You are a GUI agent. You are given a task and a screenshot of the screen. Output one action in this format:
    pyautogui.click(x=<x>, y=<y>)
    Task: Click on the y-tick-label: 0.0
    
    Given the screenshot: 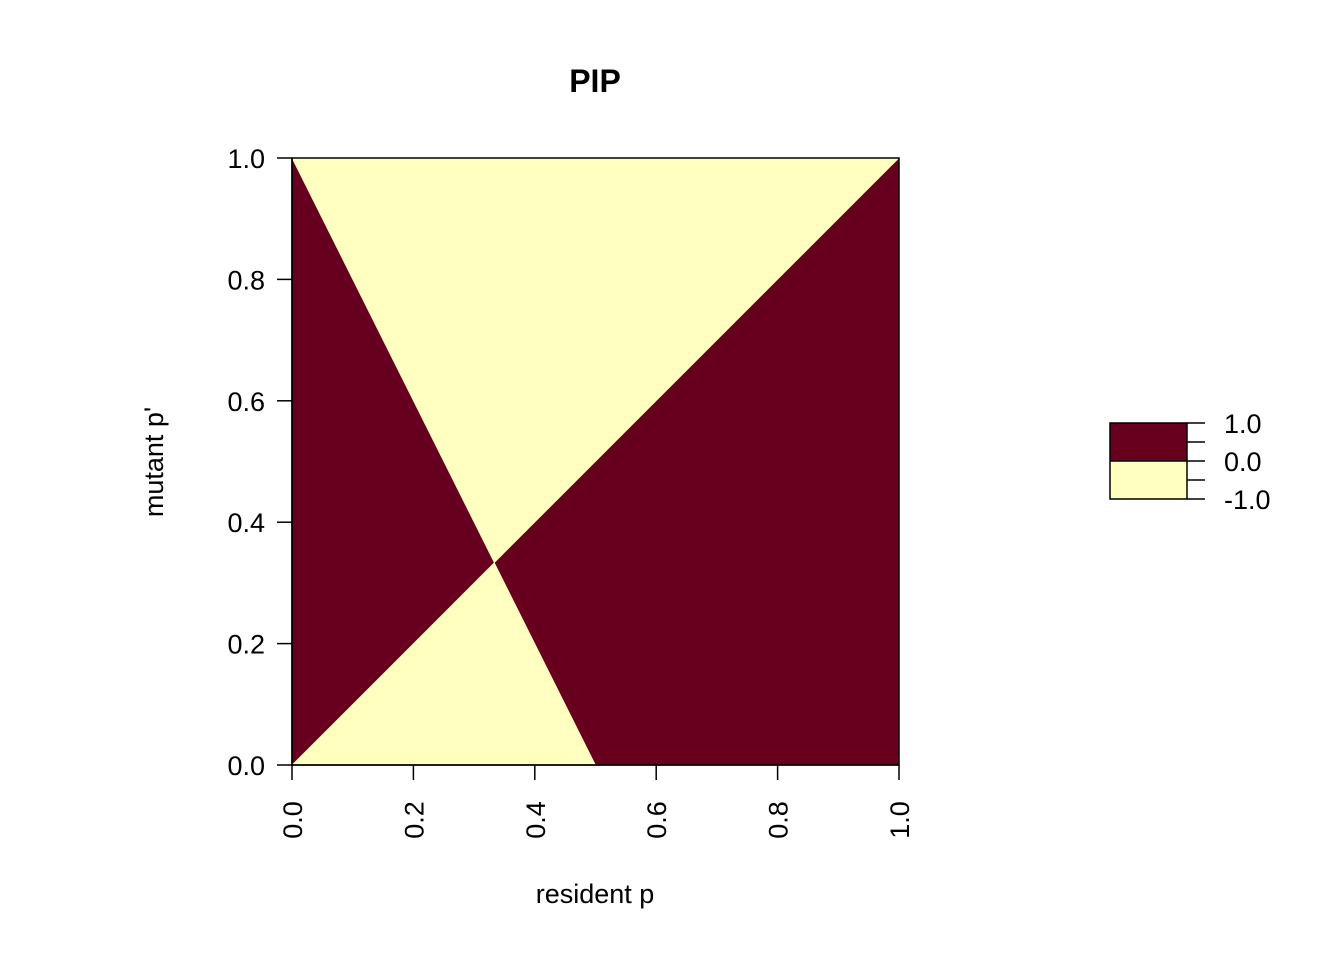 What is the action you would take?
    pyautogui.click(x=246, y=766)
    